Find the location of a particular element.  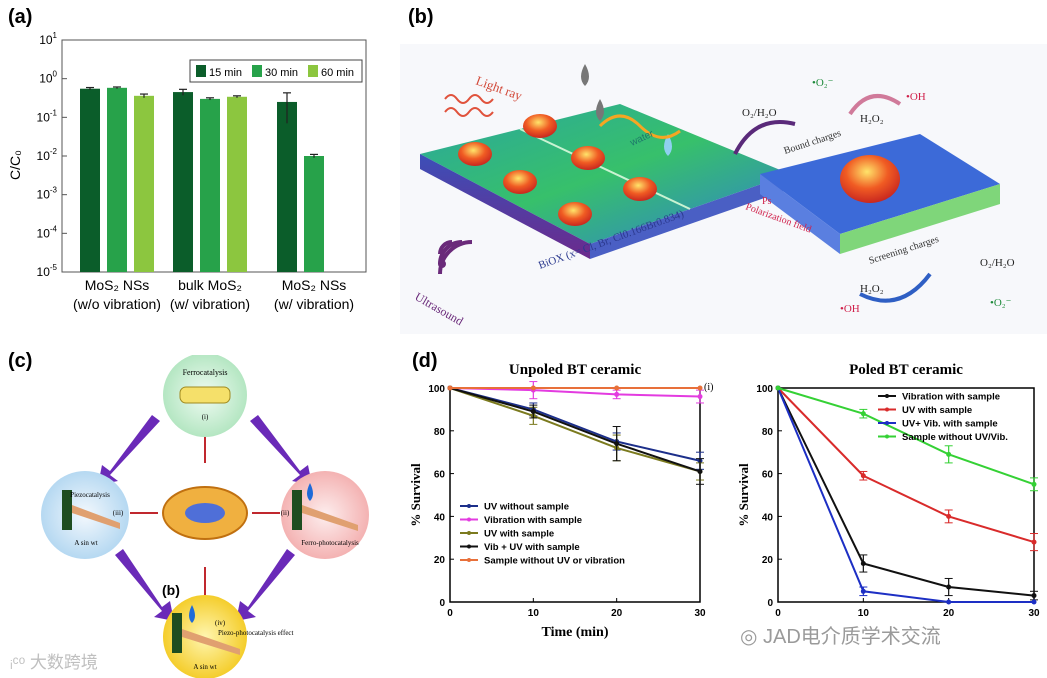

label-iii: (iii) is located at coordinates (118, 513).